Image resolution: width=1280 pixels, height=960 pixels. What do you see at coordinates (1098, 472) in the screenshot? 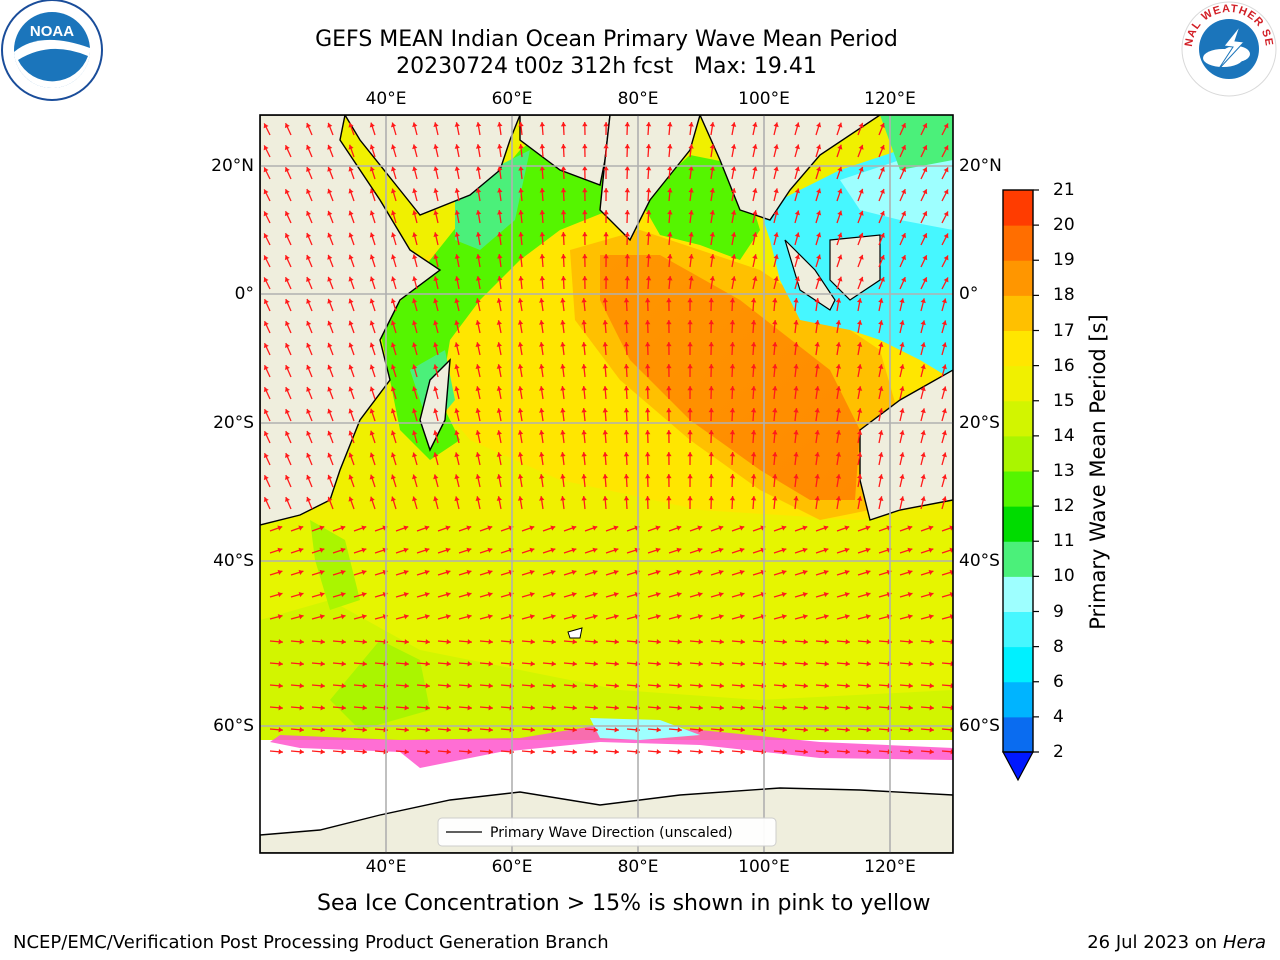
I see `colorbar-title: Primary Wave Mean Period [s]` at bounding box center [1098, 472].